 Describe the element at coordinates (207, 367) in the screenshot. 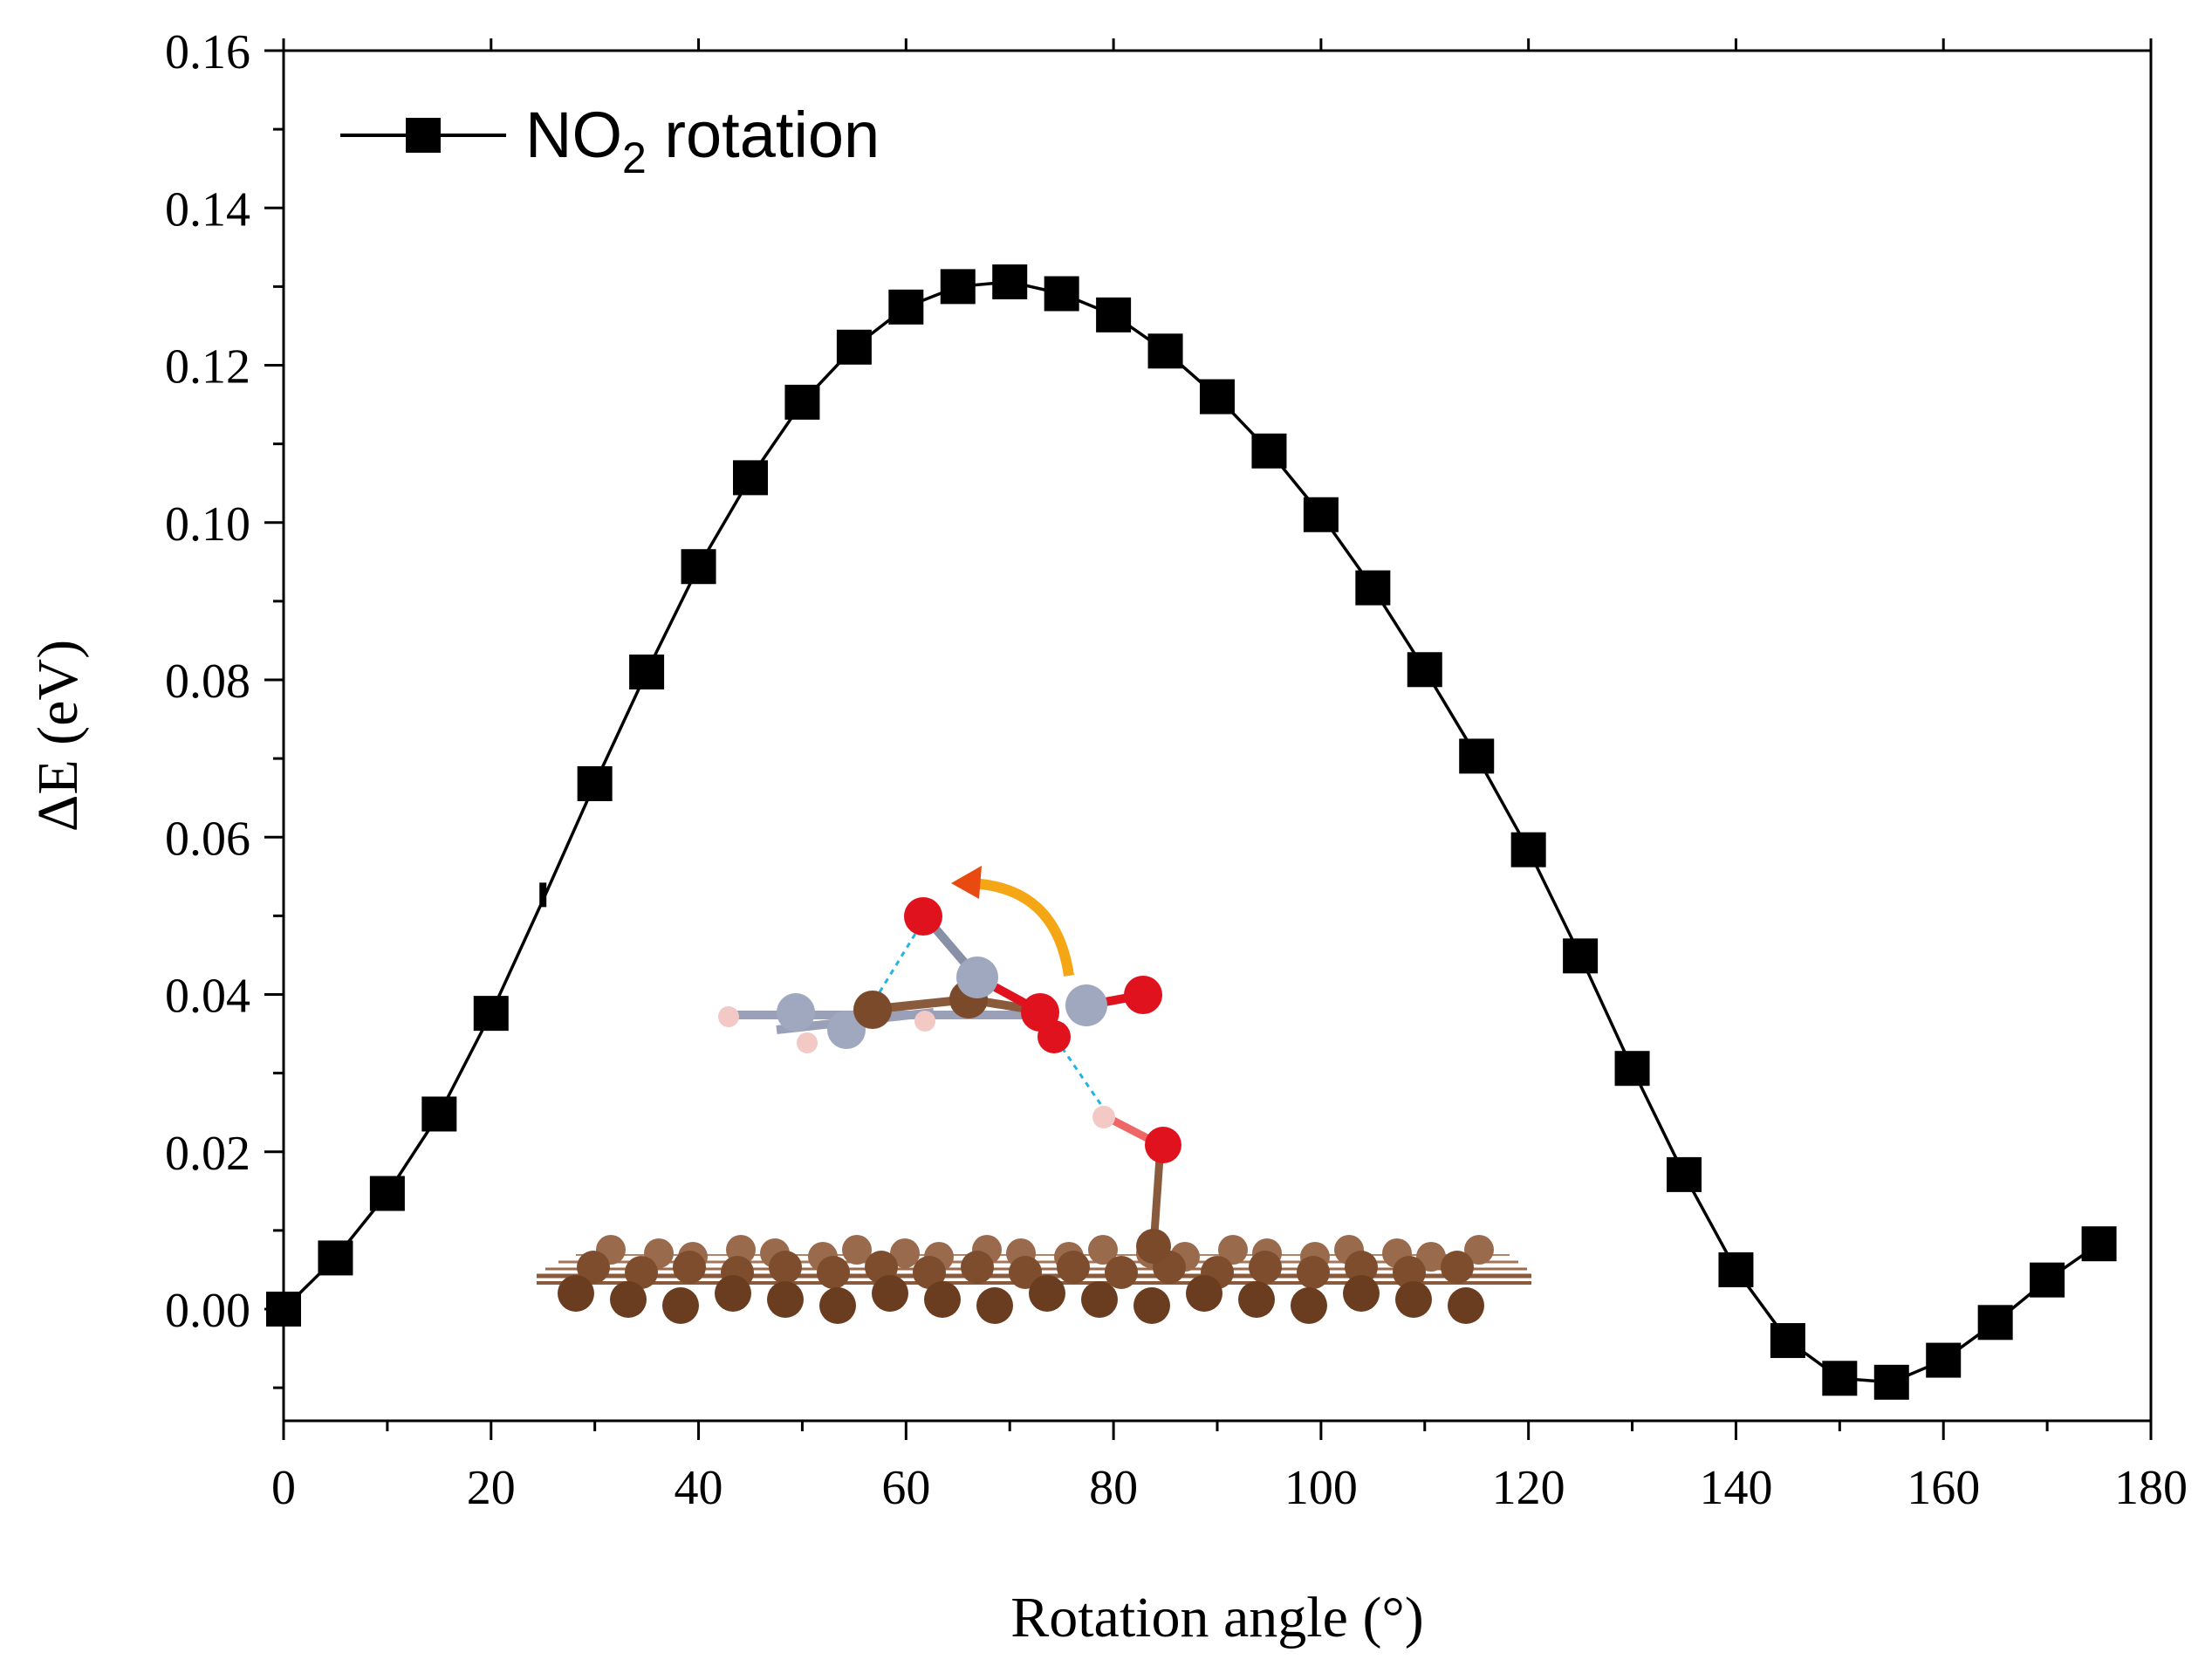

I see `y-tick-label: 0.12` at that location.